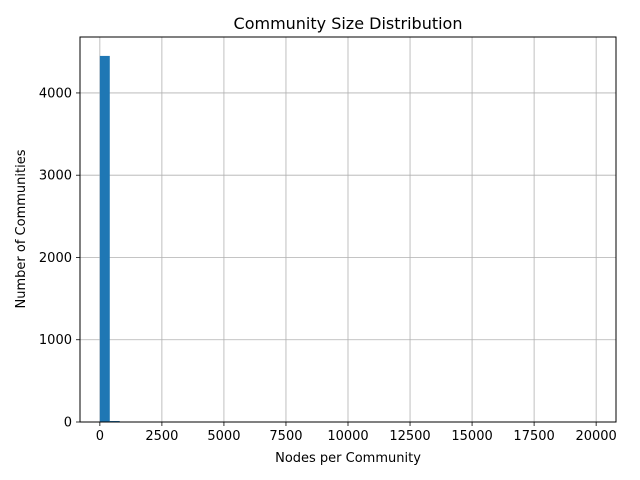  Describe the element at coordinates (223, 436) in the screenshot. I see `x-tick-label: 5000` at that location.